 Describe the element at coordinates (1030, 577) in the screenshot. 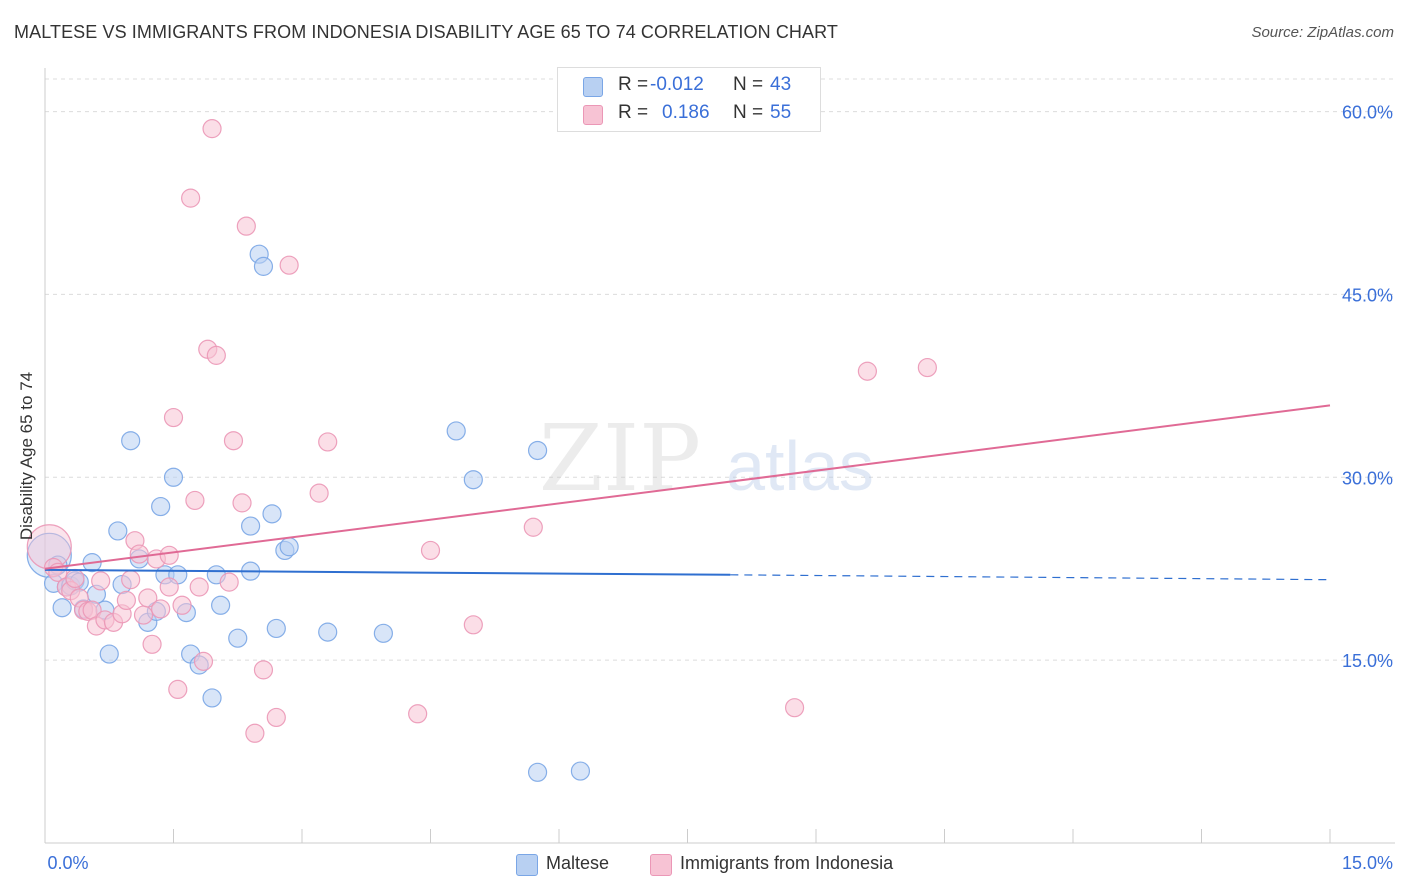

I see `maltese-trend-extension` at that location.